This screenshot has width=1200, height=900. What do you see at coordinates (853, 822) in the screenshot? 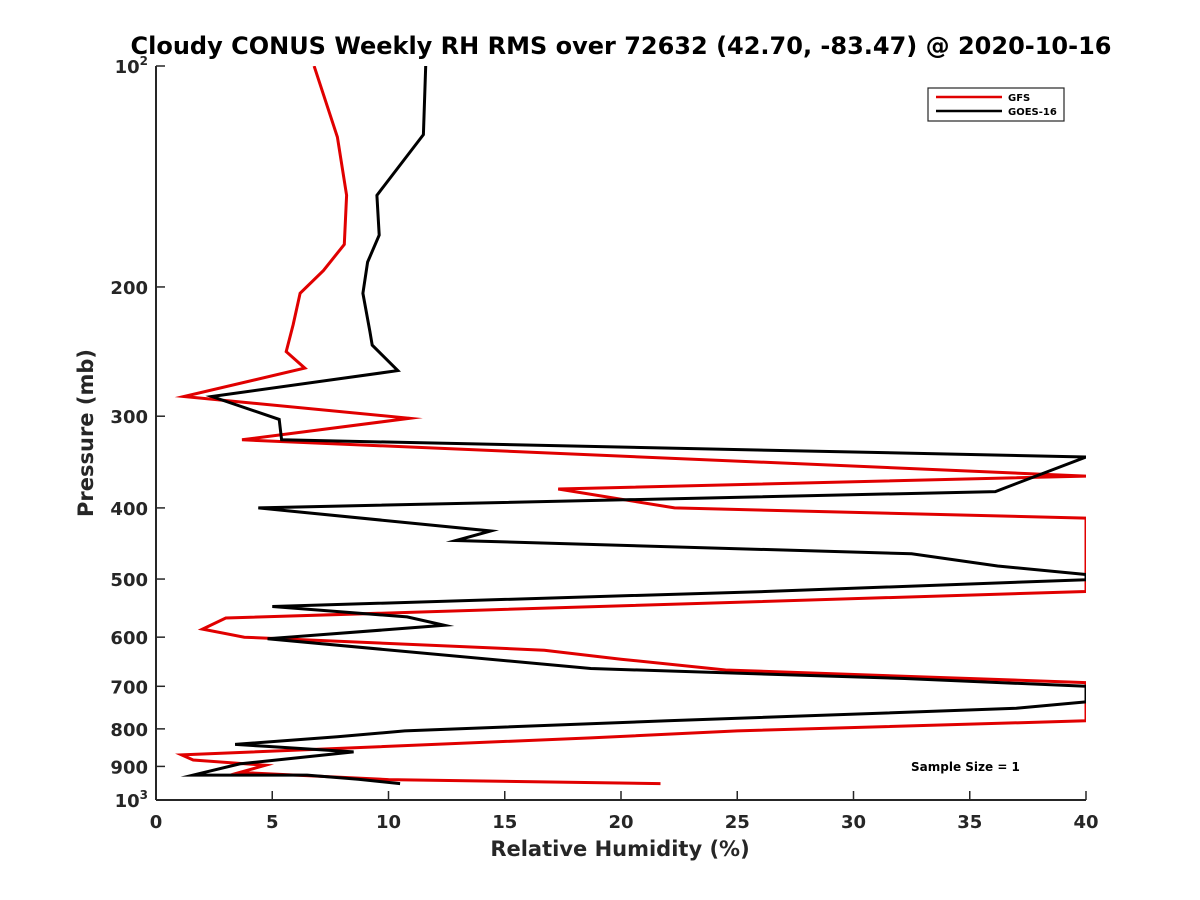
I see `x-tick-label: 30` at bounding box center [853, 822].